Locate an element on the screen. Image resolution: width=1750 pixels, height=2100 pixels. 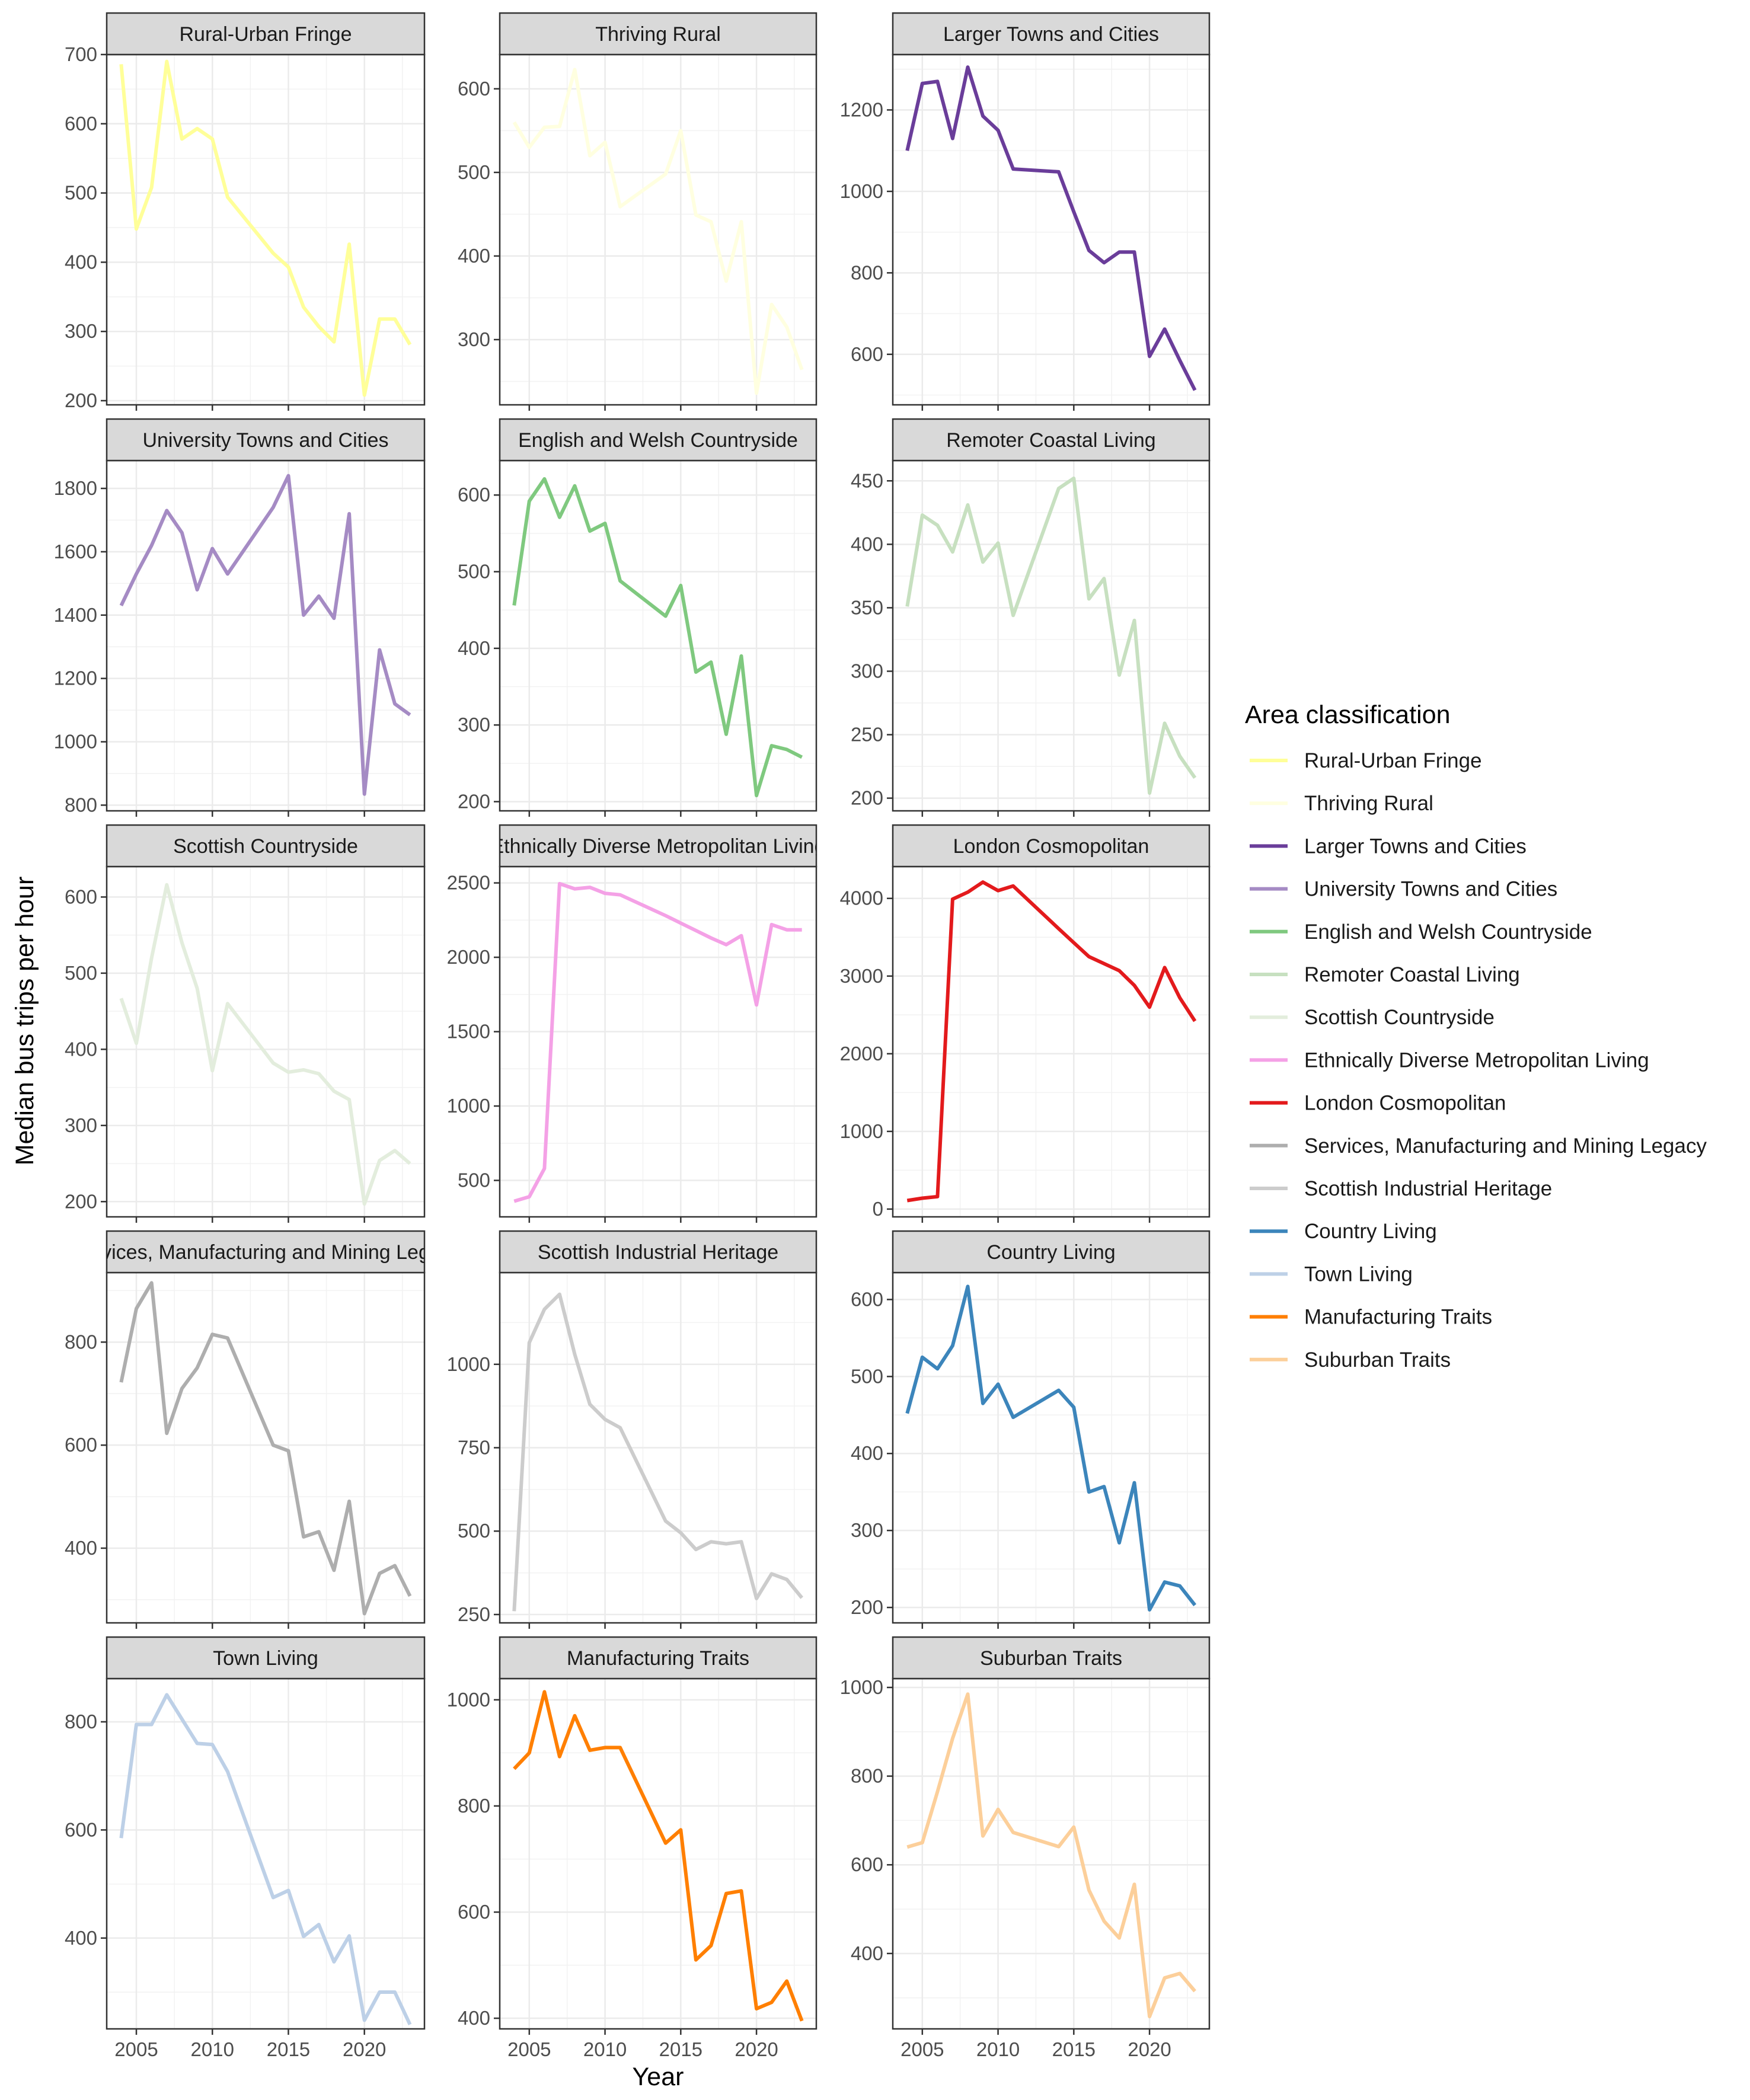
facet-panel: Remoter Coastal Living 200 250 300 350 400 450 is located at coordinates (1031, 617).